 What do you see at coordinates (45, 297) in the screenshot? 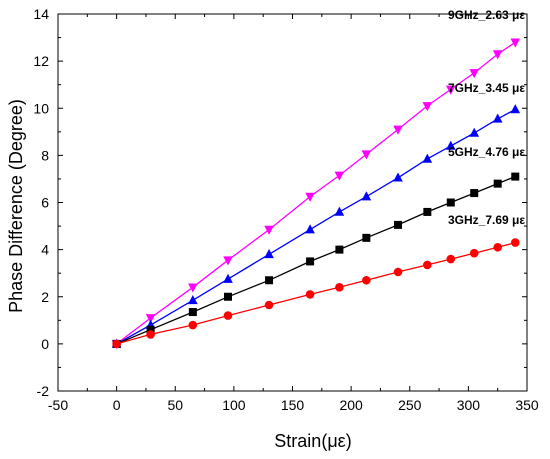
I see `y-tick-label: 2` at bounding box center [45, 297].